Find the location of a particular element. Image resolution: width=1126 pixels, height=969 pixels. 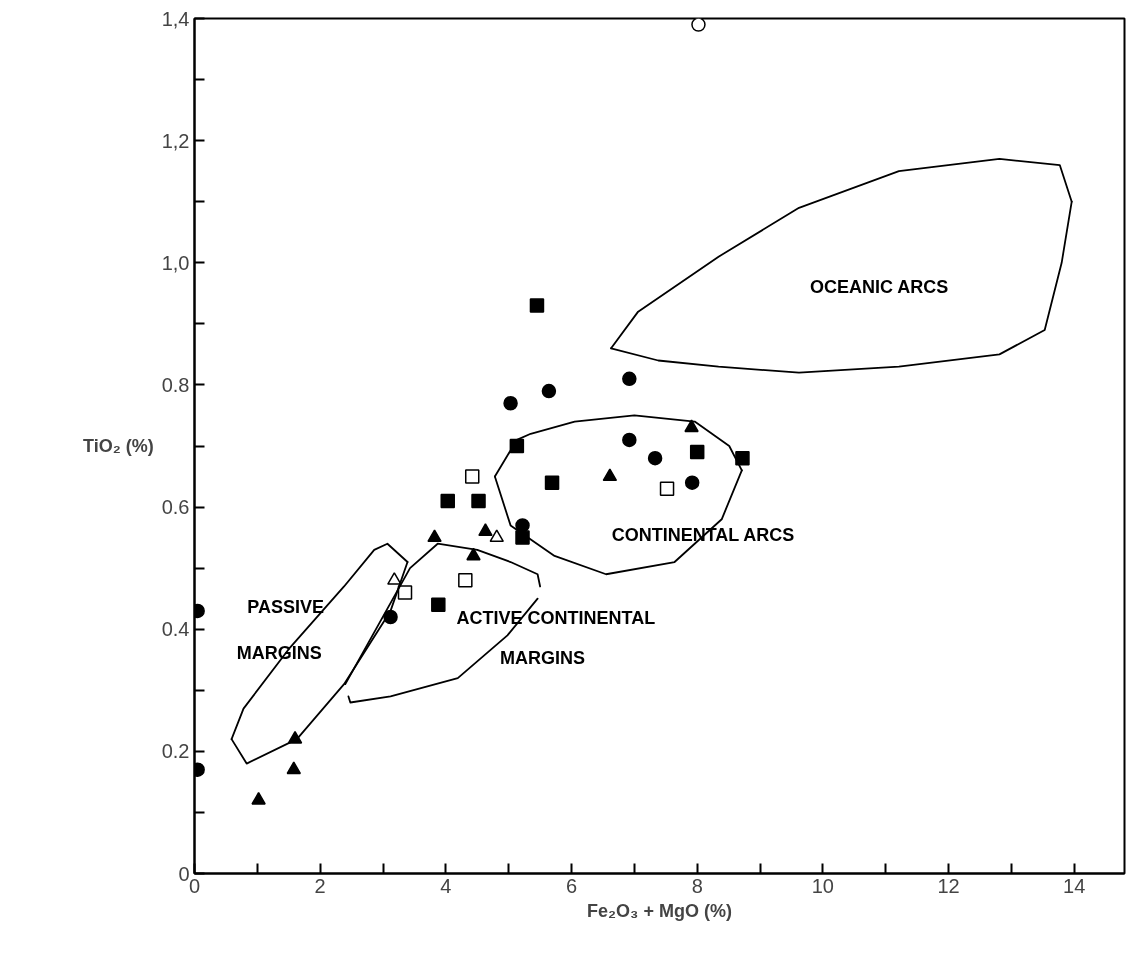

y-axis-title: TiO₂ (%) is located at coordinates (118, 446).